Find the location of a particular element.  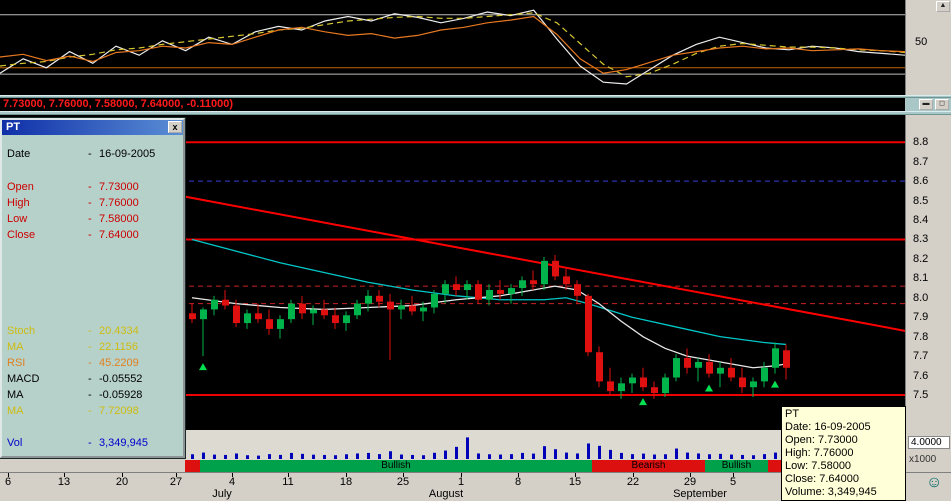

volume-axis: 4.0000 x1000 is located at coordinates (928, 451).